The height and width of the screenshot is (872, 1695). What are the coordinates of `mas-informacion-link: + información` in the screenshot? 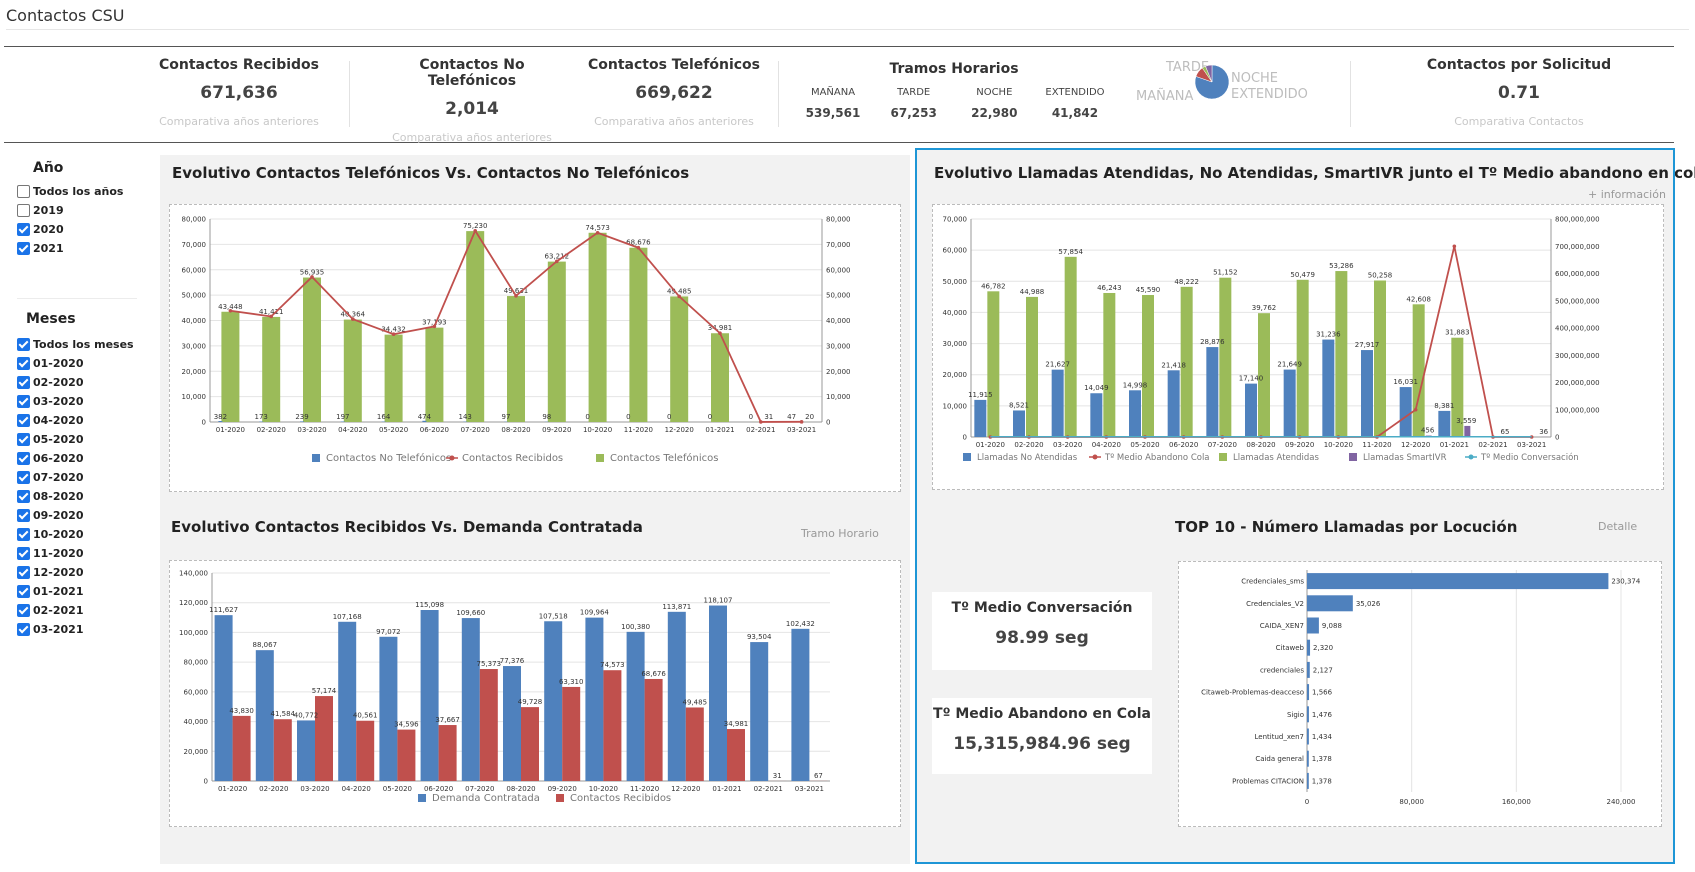 It's located at (1627, 194).